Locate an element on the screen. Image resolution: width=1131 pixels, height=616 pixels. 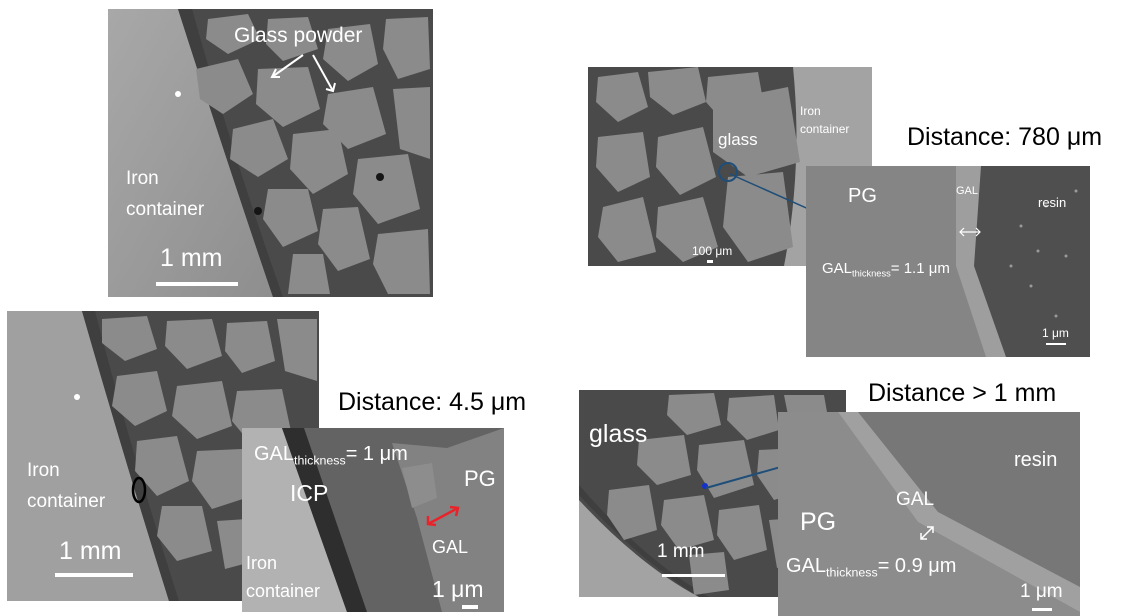
sem-image-top-left is located at coordinates (270, 153).